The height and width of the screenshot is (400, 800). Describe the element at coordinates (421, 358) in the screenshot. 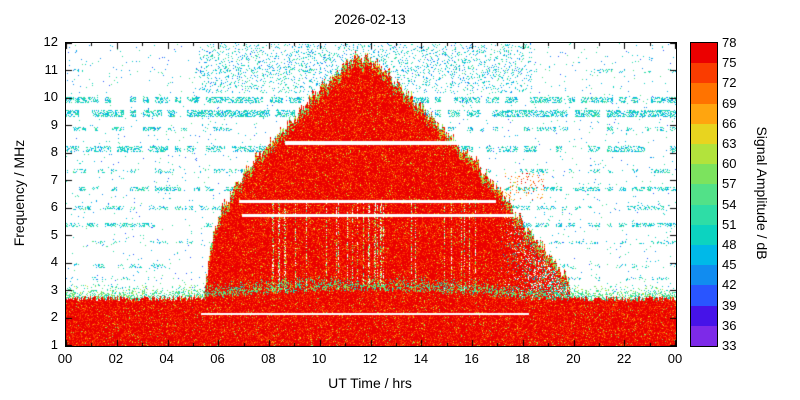

I see `x-tick-label: 14` at that location.